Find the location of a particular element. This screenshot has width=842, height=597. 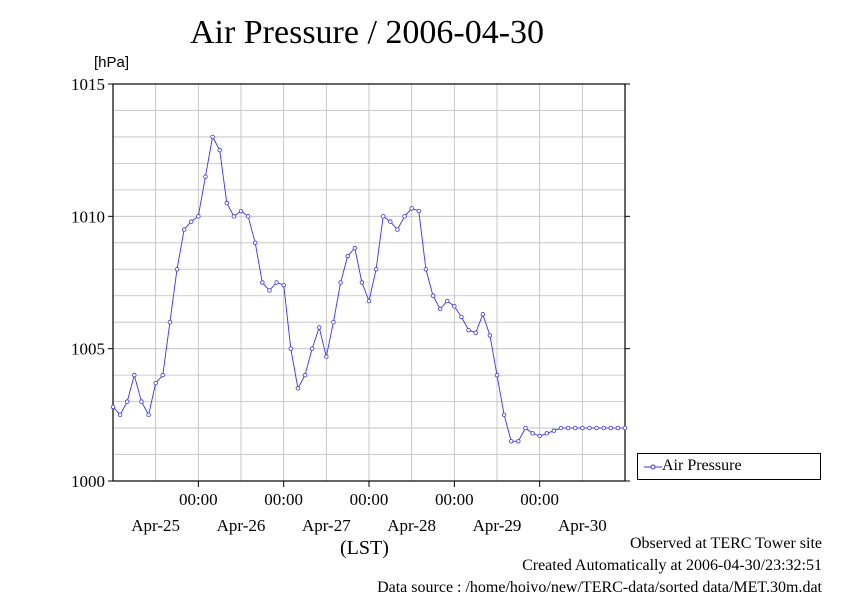

x-date-label: Apr-25 is located at coordinates (155, 525).